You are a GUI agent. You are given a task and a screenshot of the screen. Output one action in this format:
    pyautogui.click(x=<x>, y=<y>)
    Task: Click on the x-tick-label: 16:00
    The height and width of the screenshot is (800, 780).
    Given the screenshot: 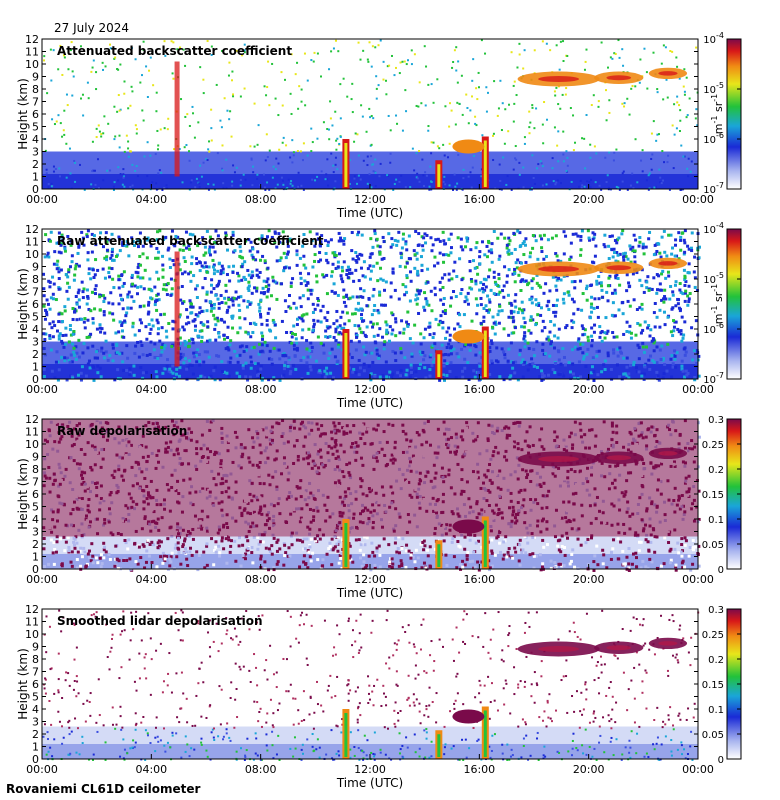 What is the action you would take?
    pyautogui.click(x=479, y=389)
    